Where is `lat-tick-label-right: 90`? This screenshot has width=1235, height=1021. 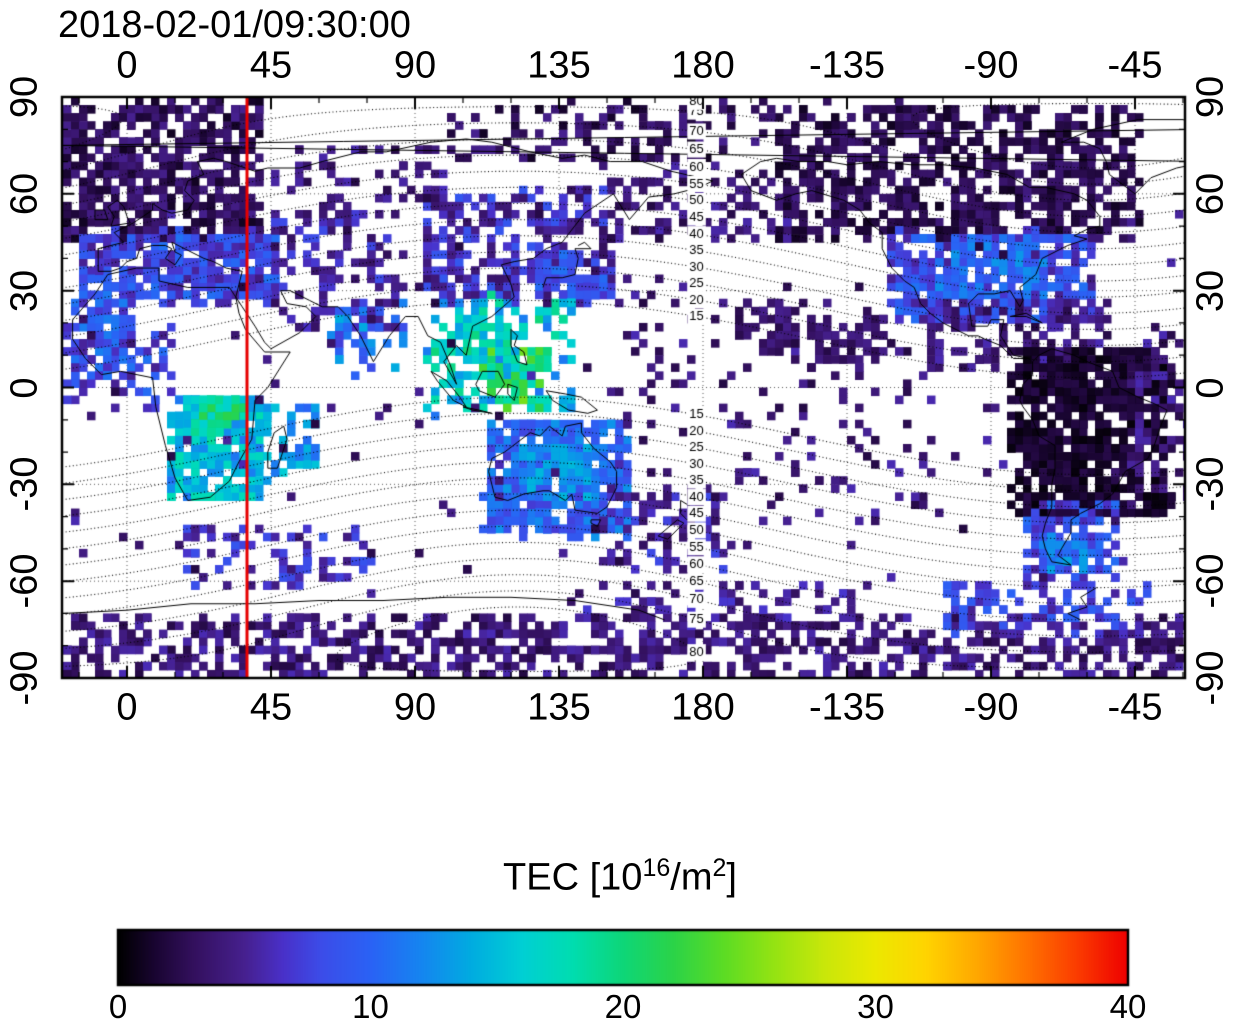
lat-tick-label-right: 90 is located at coordinates (1210, 97).